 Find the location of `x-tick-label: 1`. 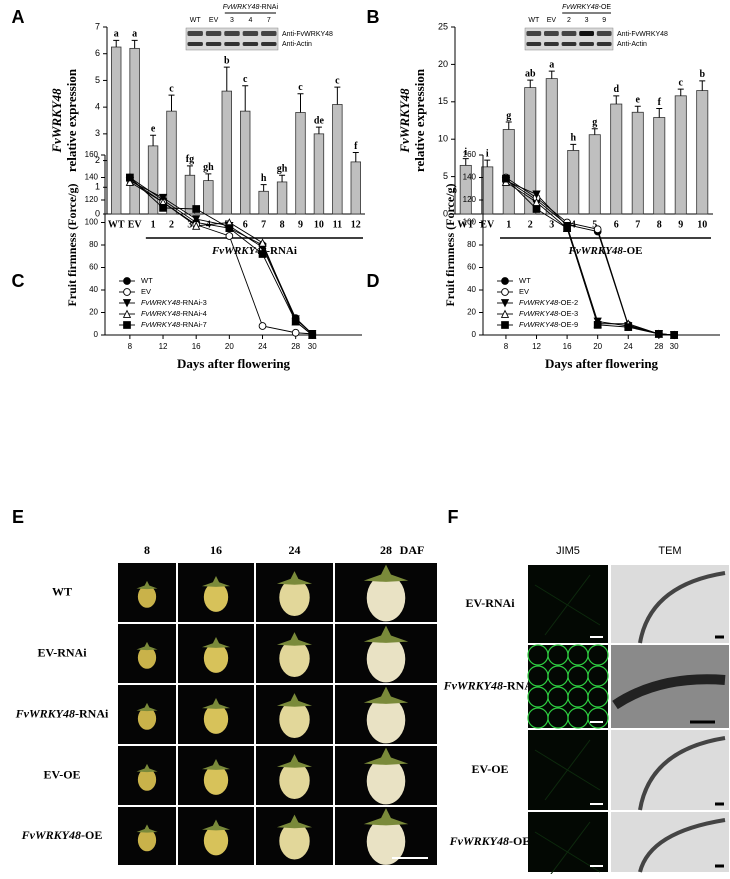

x-tick-label: 1 is located at coordinates (508, 224).